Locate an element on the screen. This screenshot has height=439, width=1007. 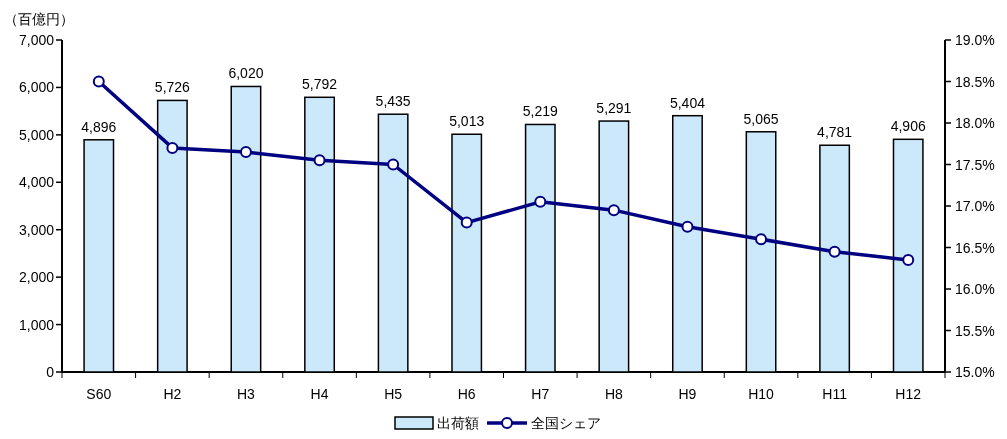
data-label: 4,781 is located at coordinates (835, 132).